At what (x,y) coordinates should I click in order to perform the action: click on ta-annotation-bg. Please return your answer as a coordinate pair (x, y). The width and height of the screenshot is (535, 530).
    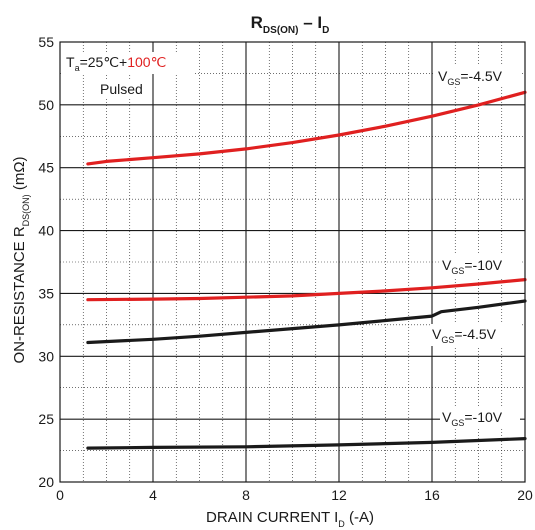
    Looking at the image, I should click on (128, 63).